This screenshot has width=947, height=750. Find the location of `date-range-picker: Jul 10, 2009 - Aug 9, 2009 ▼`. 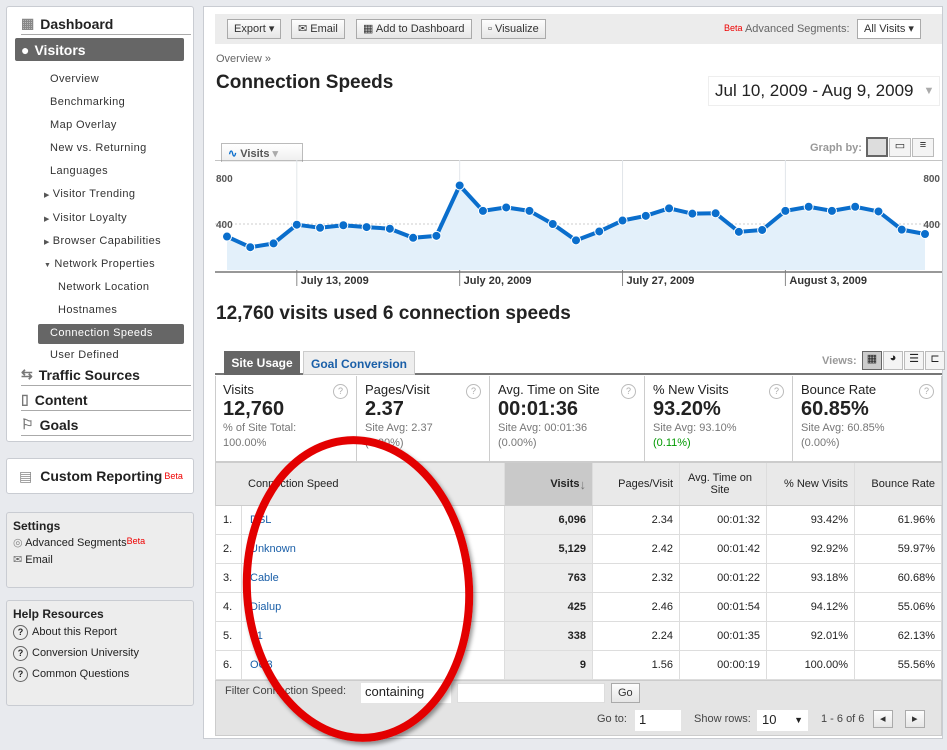

date-range-picker: Jul 10, 2009 - Aug 9, 2009 ▼ is located at coordinates (824, 91).